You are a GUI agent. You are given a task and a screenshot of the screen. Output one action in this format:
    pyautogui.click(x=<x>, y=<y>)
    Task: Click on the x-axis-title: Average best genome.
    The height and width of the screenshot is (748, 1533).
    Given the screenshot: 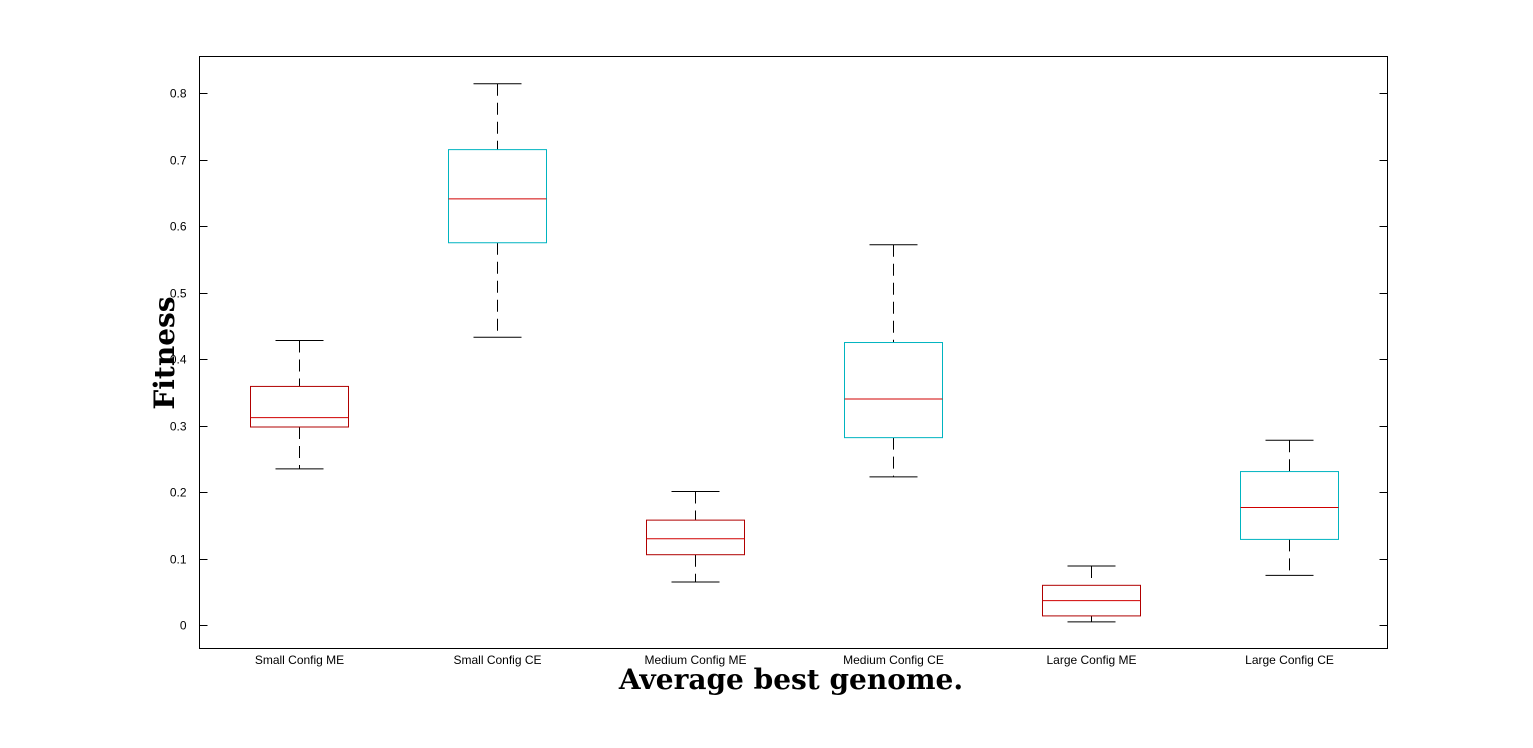 What is the action you would take?
    pyautogui.click(x=790, y=679)
    